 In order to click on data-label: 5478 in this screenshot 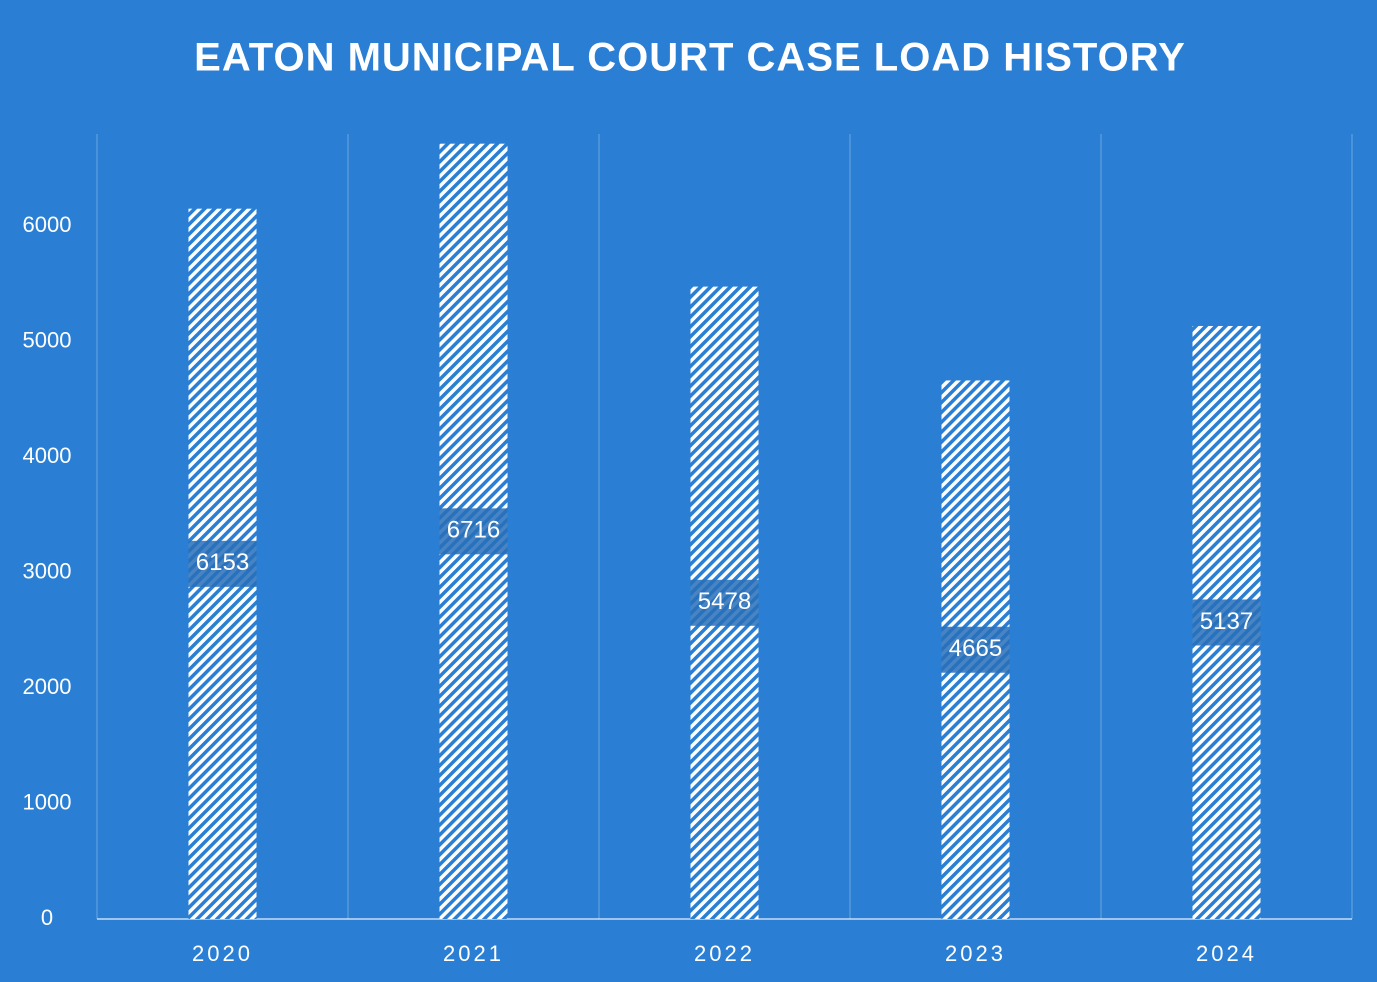, I will do `click(724, 601)`.